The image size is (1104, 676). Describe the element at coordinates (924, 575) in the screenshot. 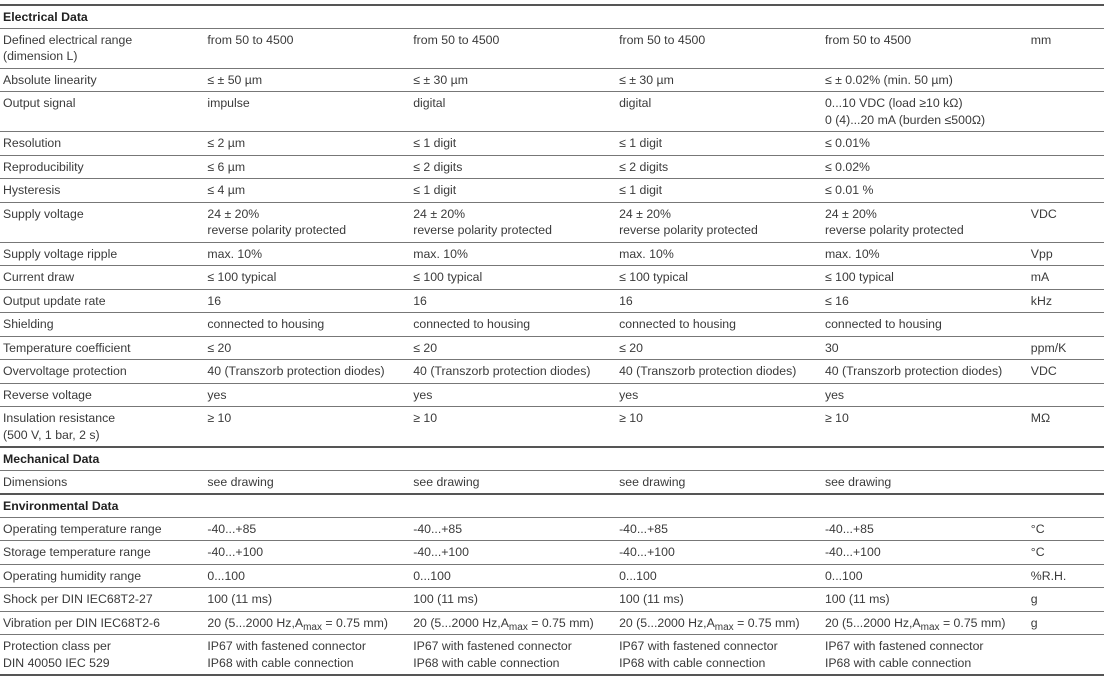

I see `value-cell-4: 0...100` at that location.